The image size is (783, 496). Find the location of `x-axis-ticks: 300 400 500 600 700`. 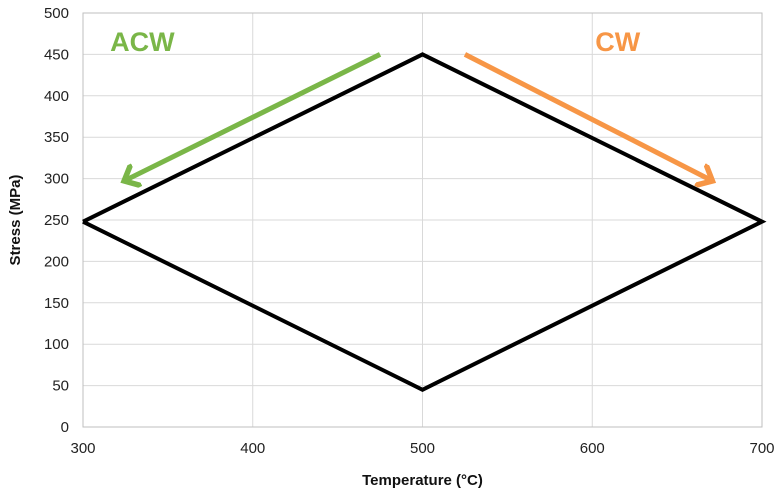

x-axis-ticks: 300 400 500 600 700 is located at coordinates (422, 448).